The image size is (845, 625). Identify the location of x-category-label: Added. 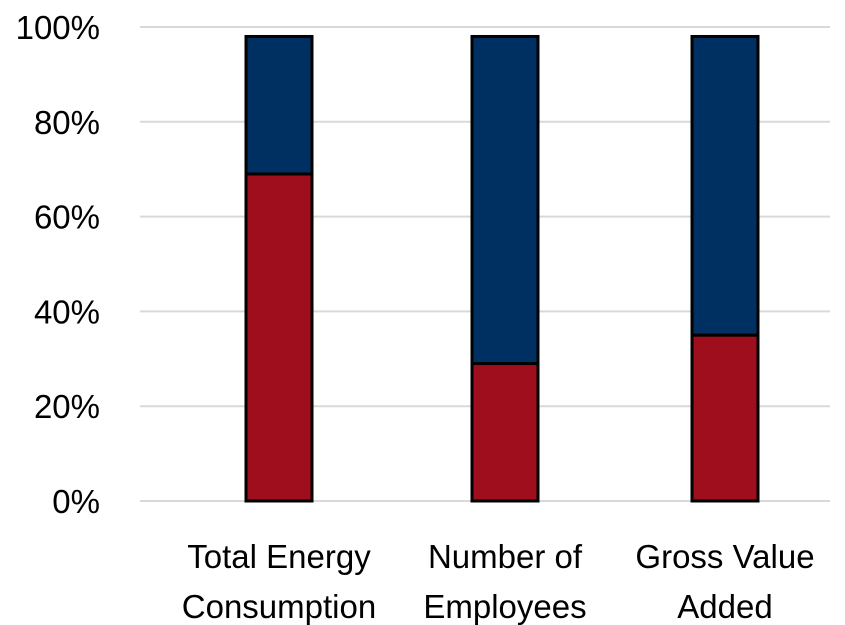
(724, 606).